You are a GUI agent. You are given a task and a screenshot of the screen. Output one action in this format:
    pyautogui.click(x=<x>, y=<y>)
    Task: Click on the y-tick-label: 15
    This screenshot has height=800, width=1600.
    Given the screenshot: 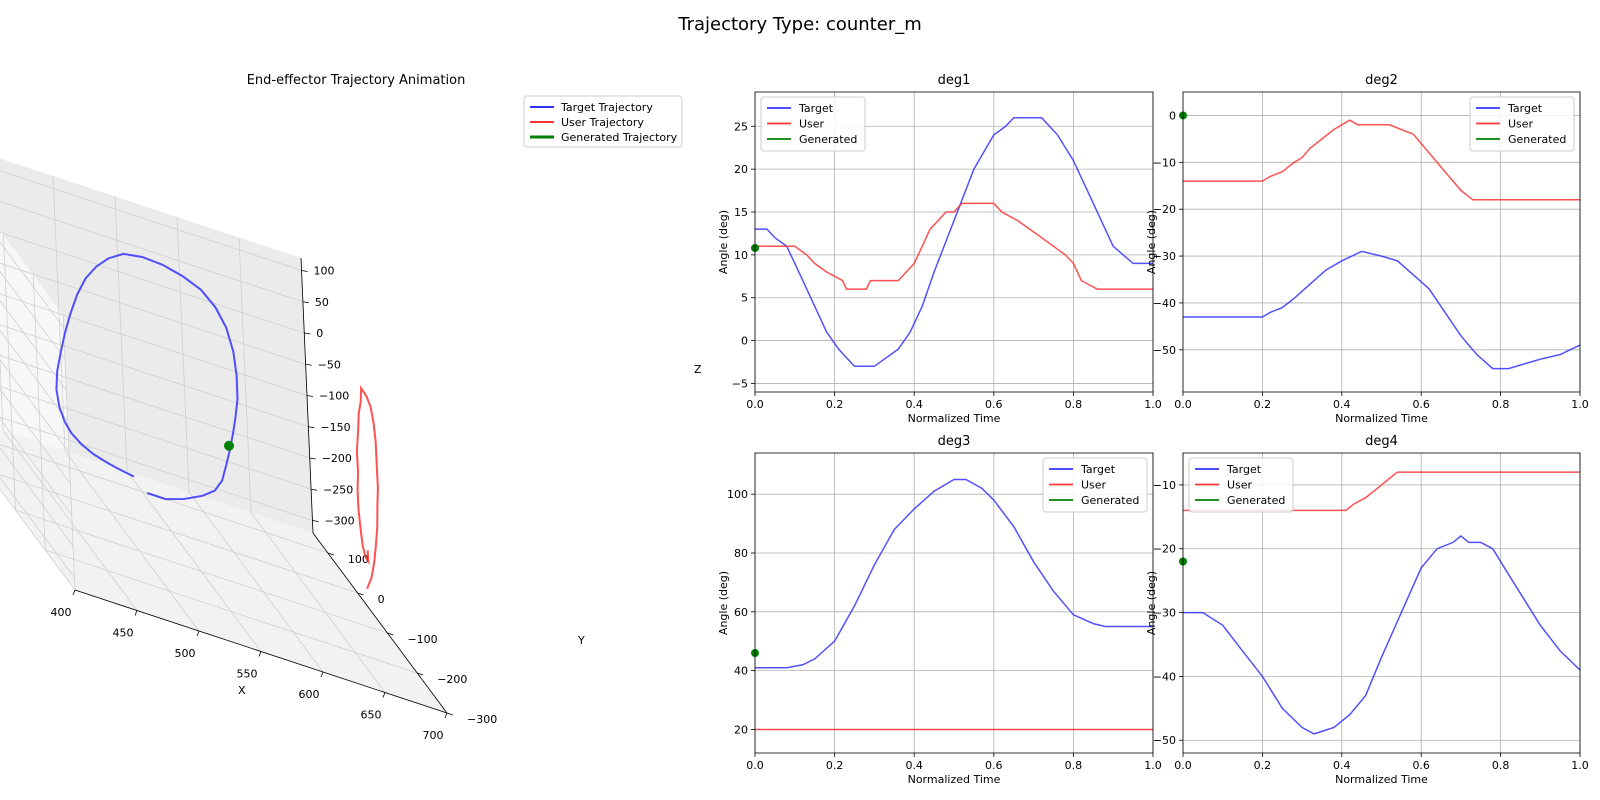 What is the action you would take?
    pyautogui.click(x=741, y=212)
    